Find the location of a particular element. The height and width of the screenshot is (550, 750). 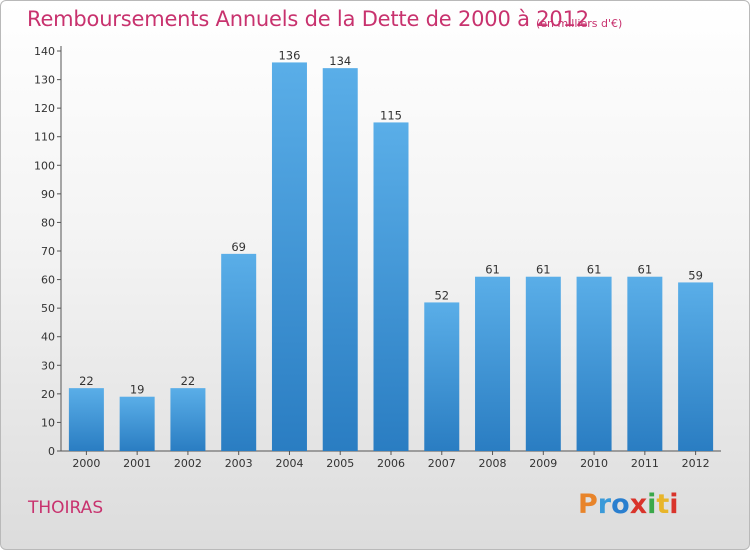

logo-letter: P is located at coordinates (588, 504).